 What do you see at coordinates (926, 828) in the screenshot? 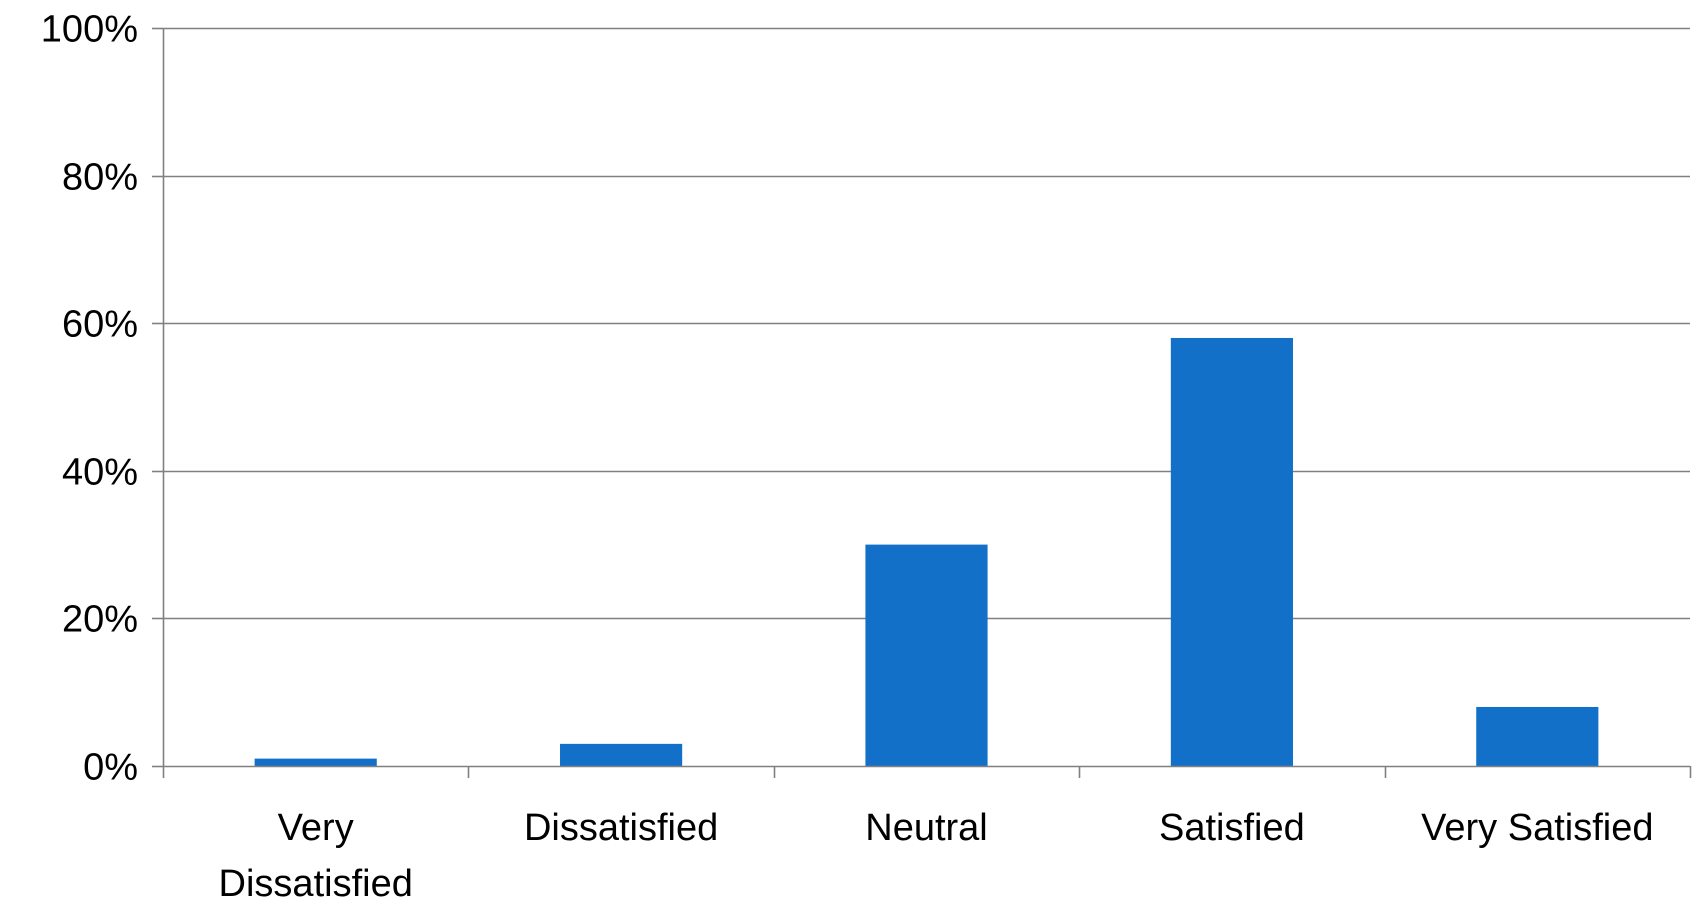
I see `x-category-label: Neutral` at bounding box center [926, 828].